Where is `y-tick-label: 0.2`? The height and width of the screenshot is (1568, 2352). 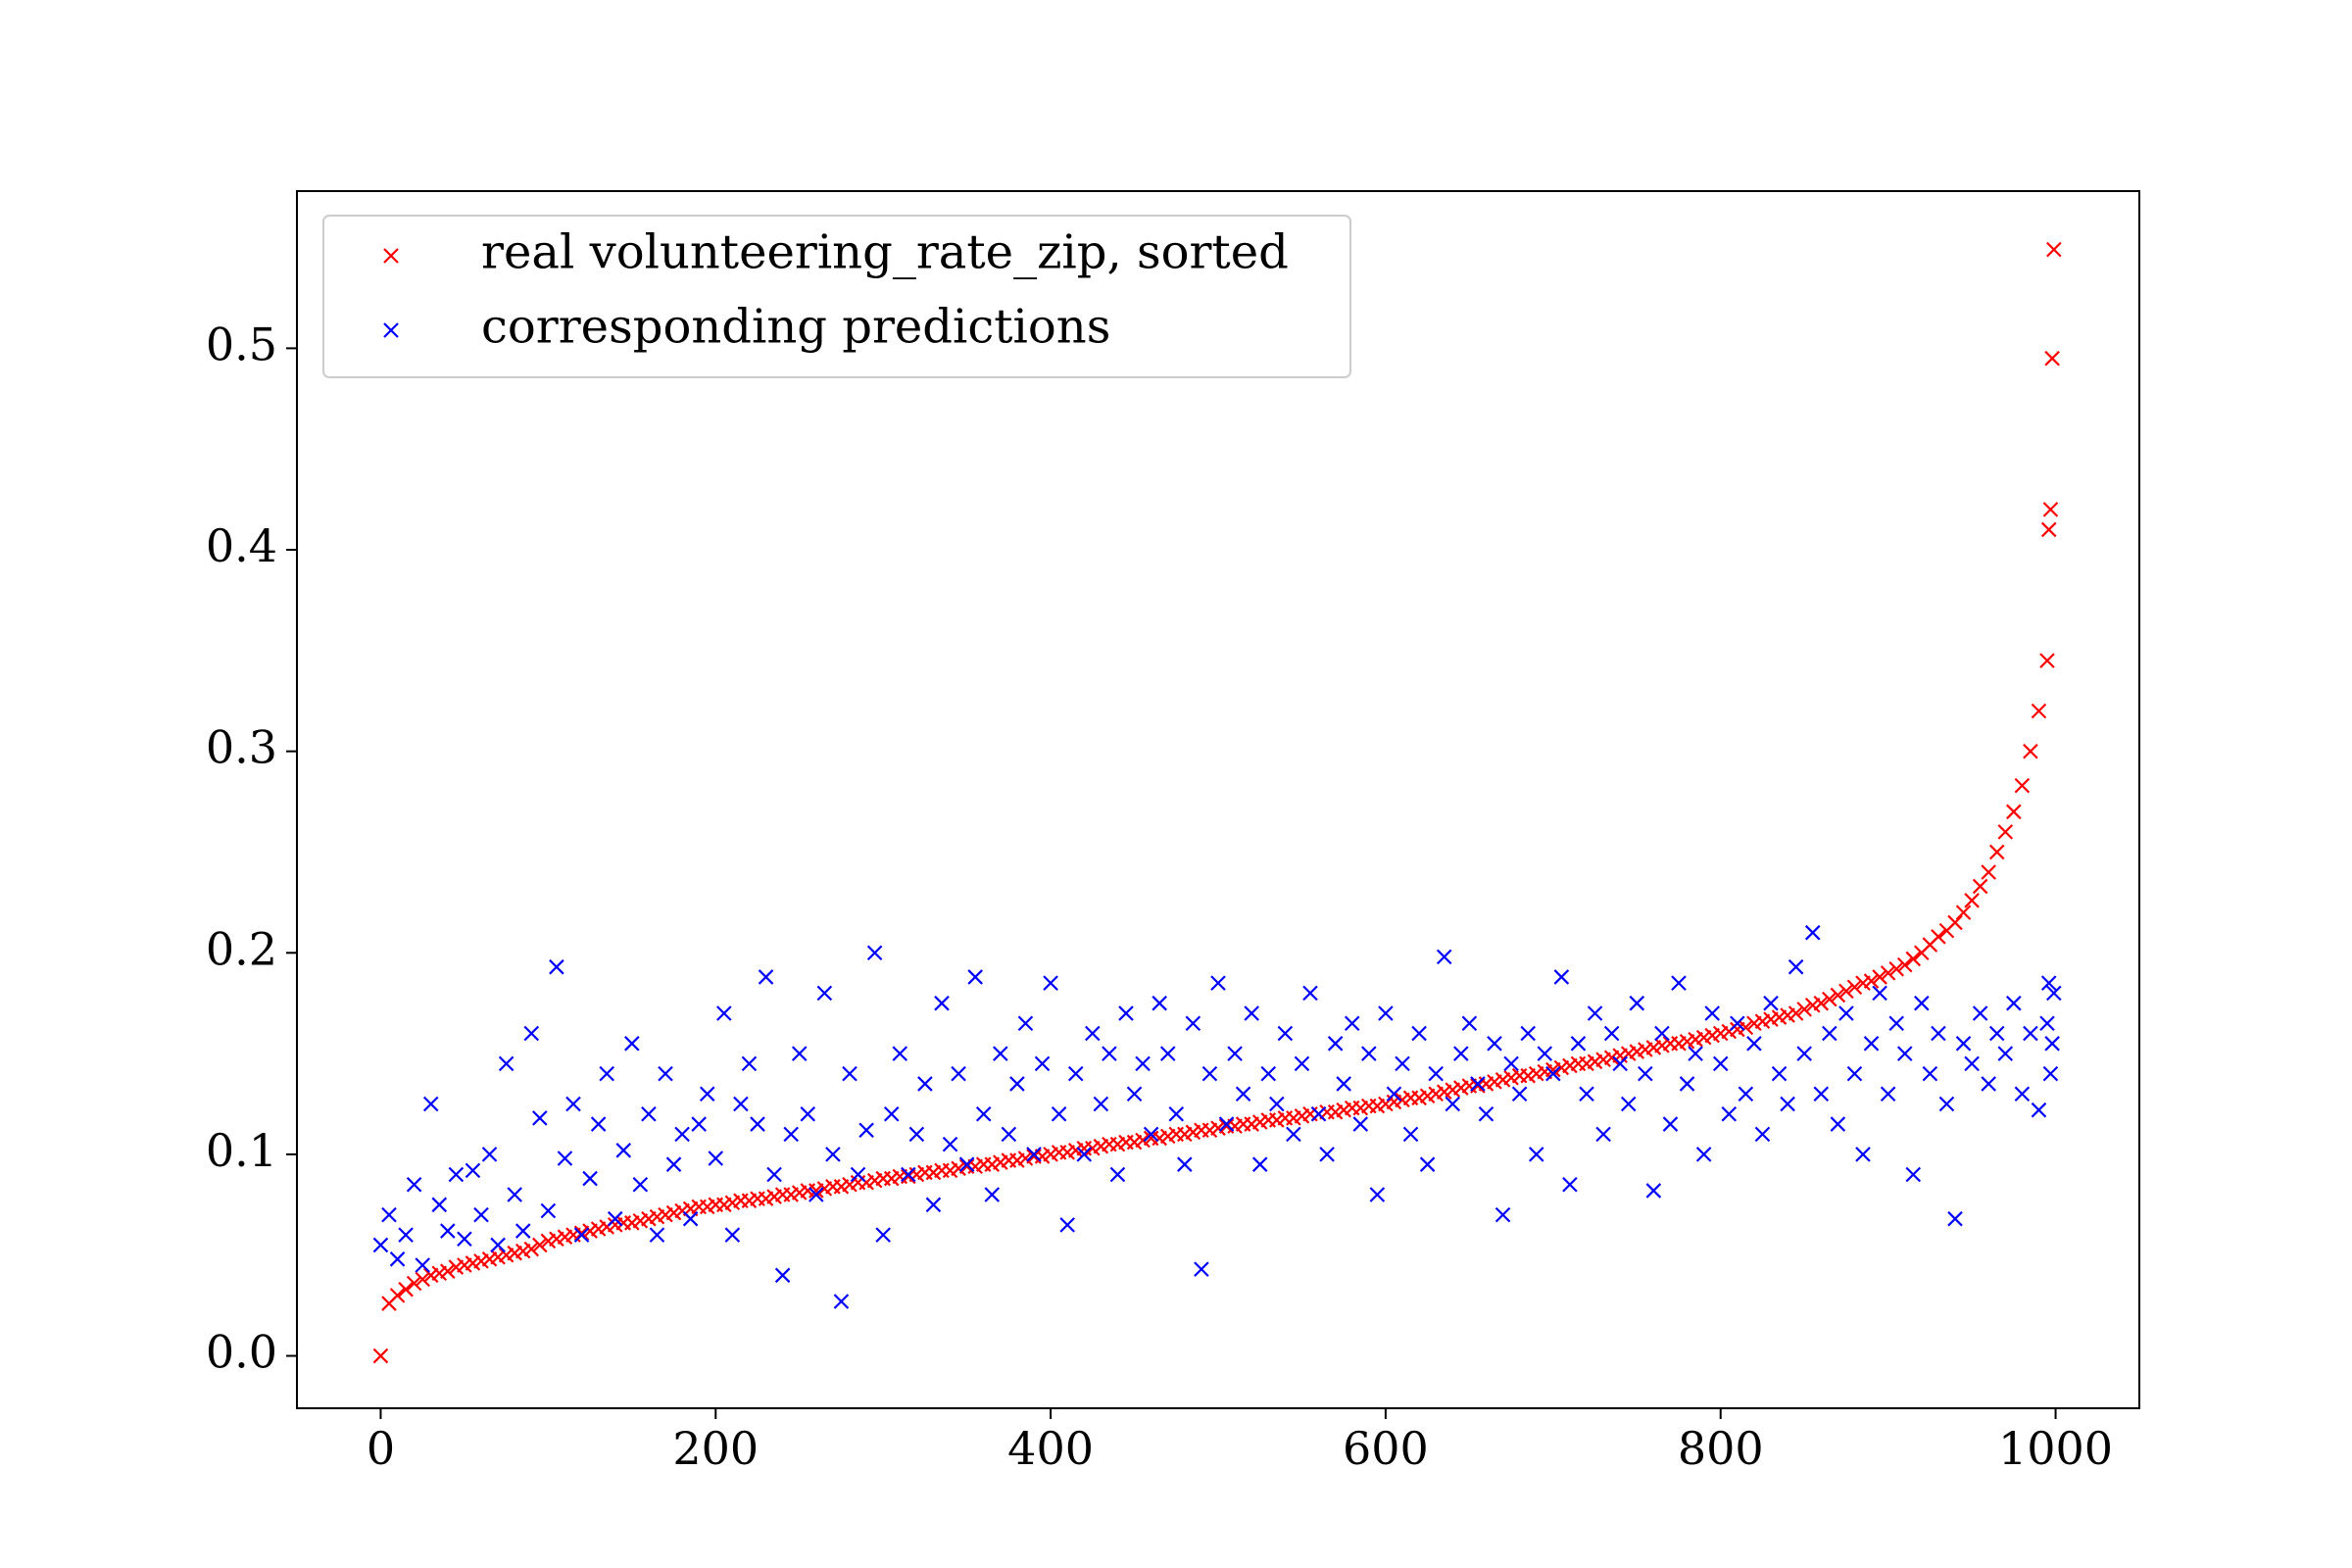
y-tick-label: 0.2 is located at coordinates (241, 948).